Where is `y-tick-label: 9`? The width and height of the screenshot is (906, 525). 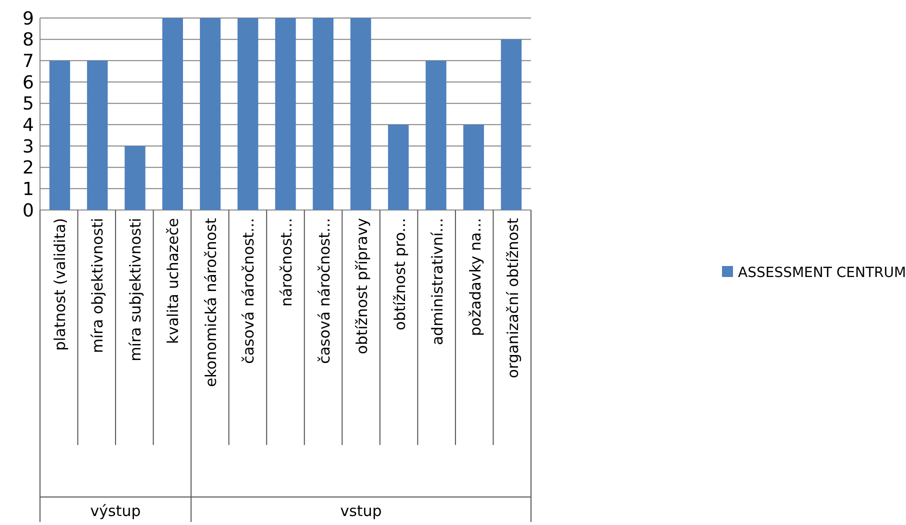 y-tick-label: 9 is located at coordinates (28, 19).